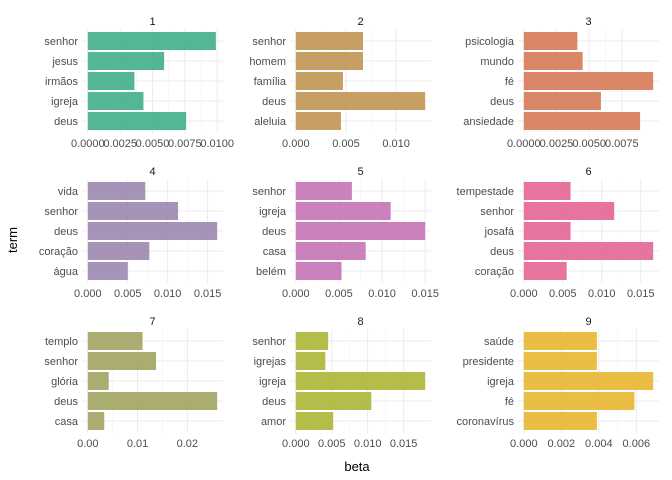 This screenshot has height=480, width=672. I want to click on category-tick-label: coronavírus, so click(486, 422).